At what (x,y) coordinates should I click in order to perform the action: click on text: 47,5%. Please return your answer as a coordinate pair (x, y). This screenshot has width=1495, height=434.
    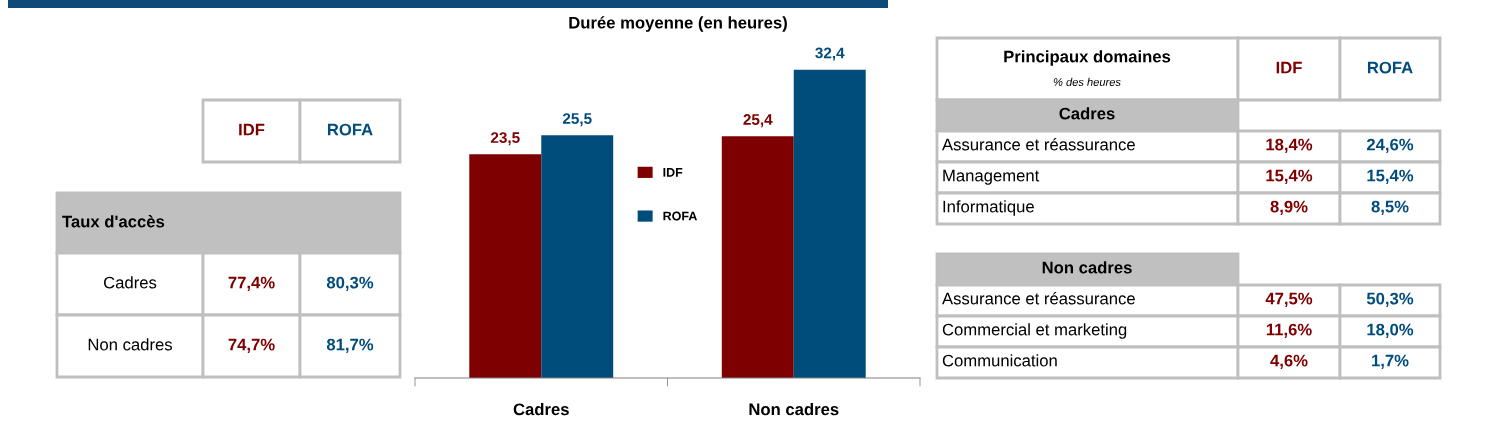
    Looking at the image, I should click on (1289, 299).